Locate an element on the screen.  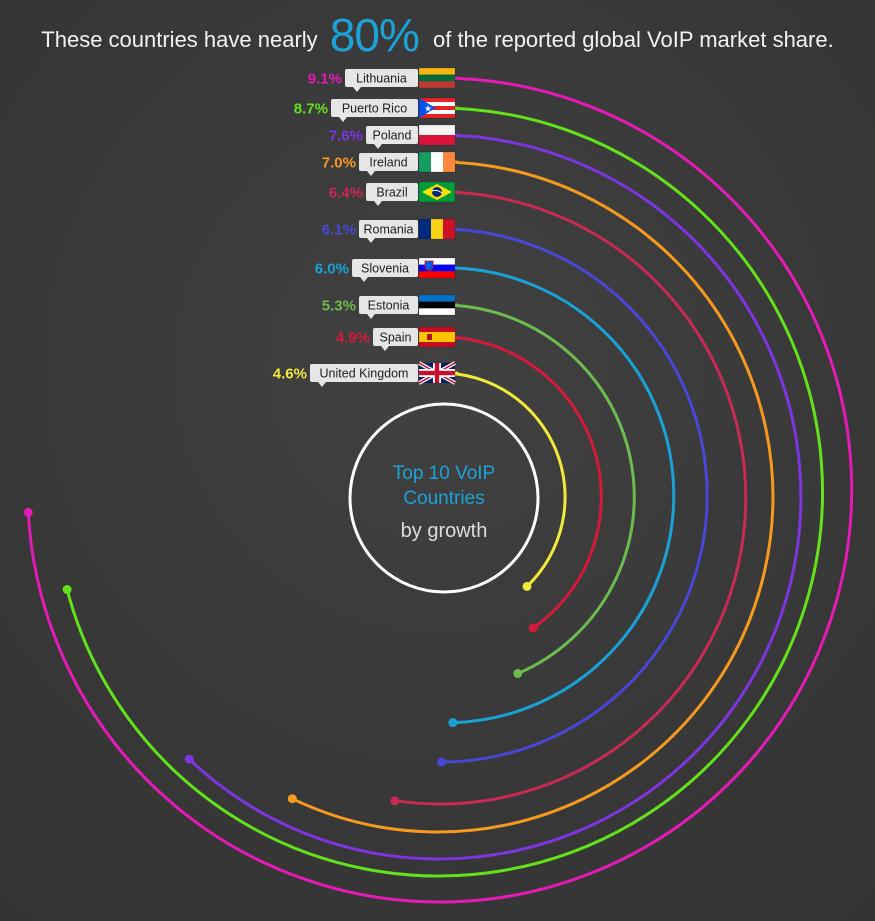
row-puerto-rico: Puerto Rico 8.7% ★ is located at coordinates (375, 109).